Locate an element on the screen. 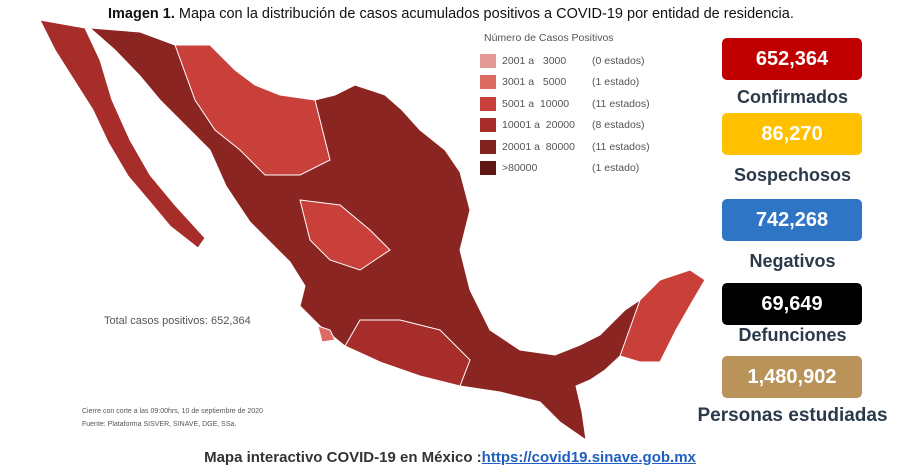 The width and height of the screenshot is (900, 474). stat-label: Confirmados is located at coordinates (792, 97).